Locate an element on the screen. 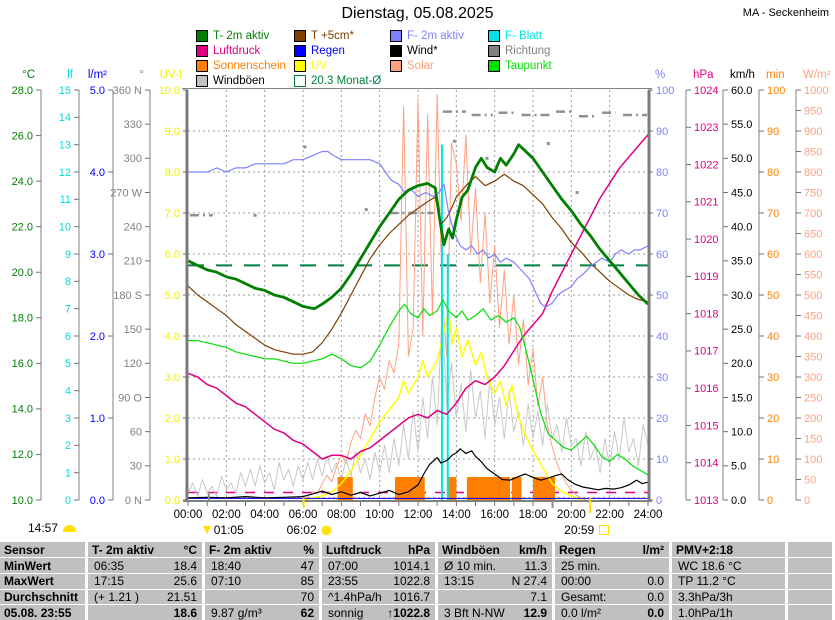  x-tick-label: 04:00 is located at coordinates (264, 515).